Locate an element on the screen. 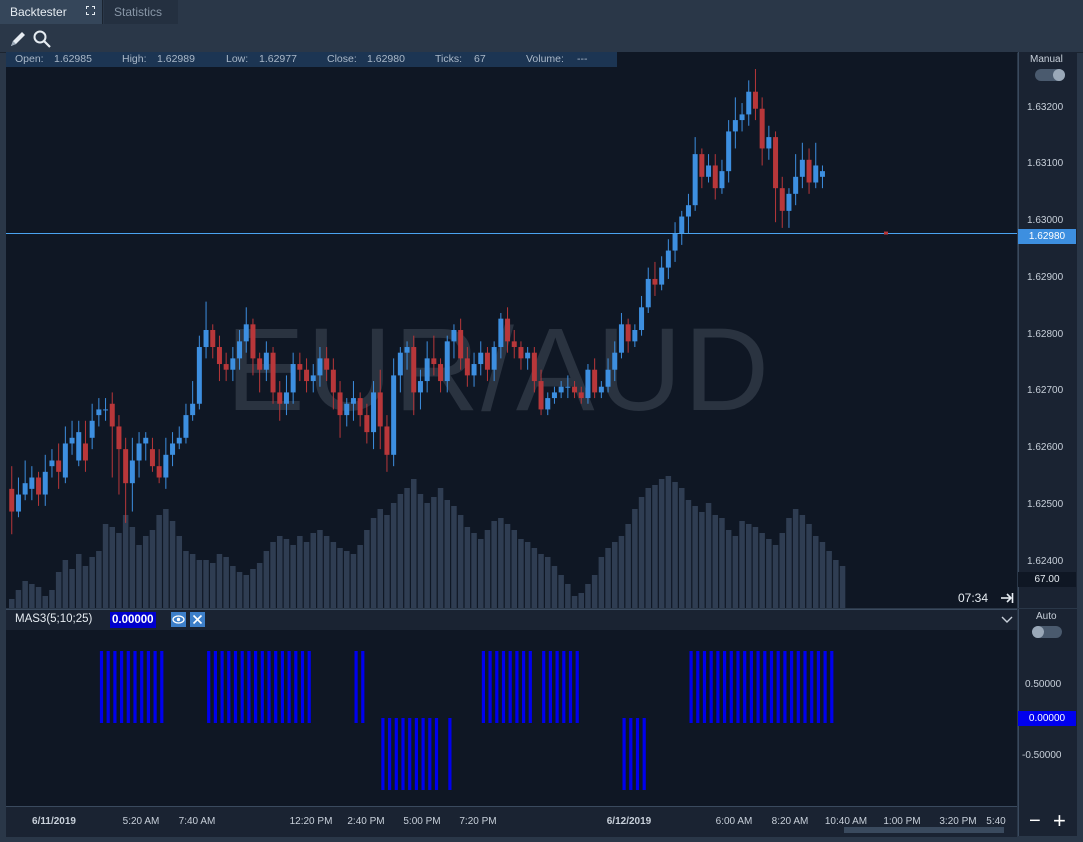  time-tick: 12:20 PM is located at coordinates (311, 821).